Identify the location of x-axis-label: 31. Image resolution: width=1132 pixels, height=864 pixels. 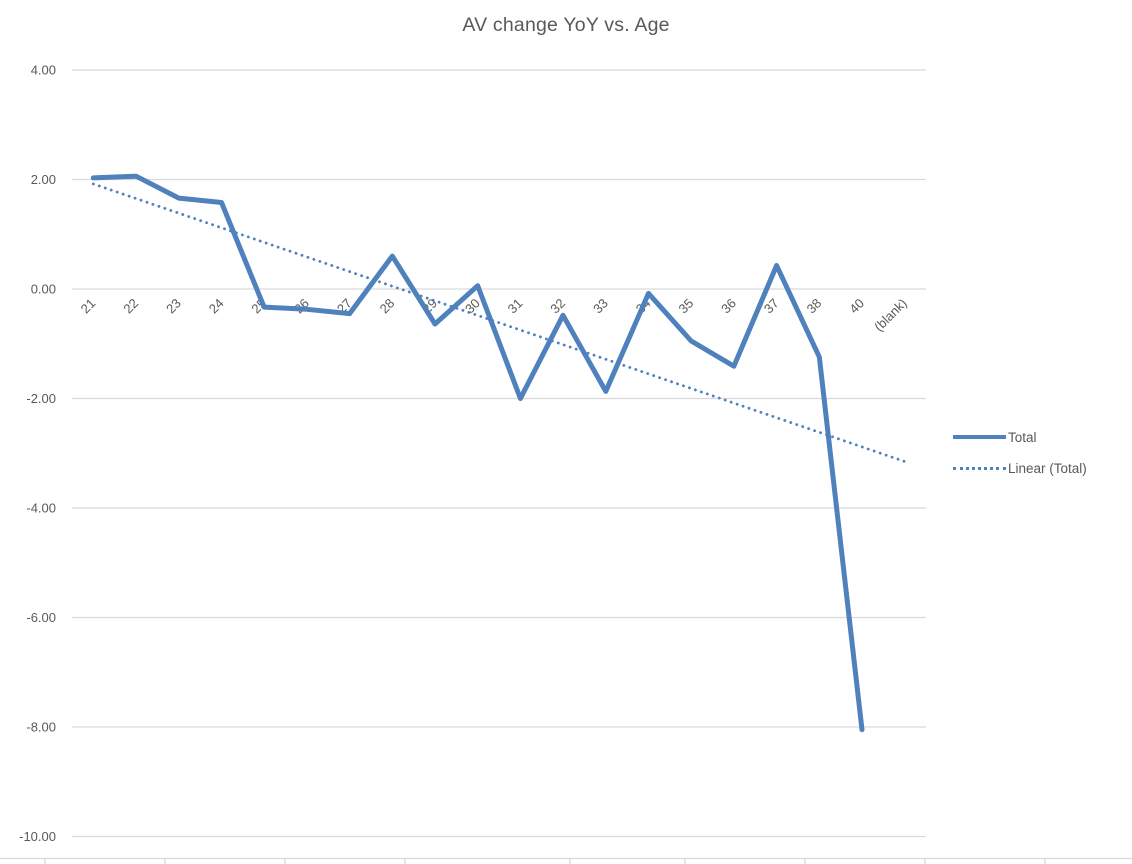
(515, 306).